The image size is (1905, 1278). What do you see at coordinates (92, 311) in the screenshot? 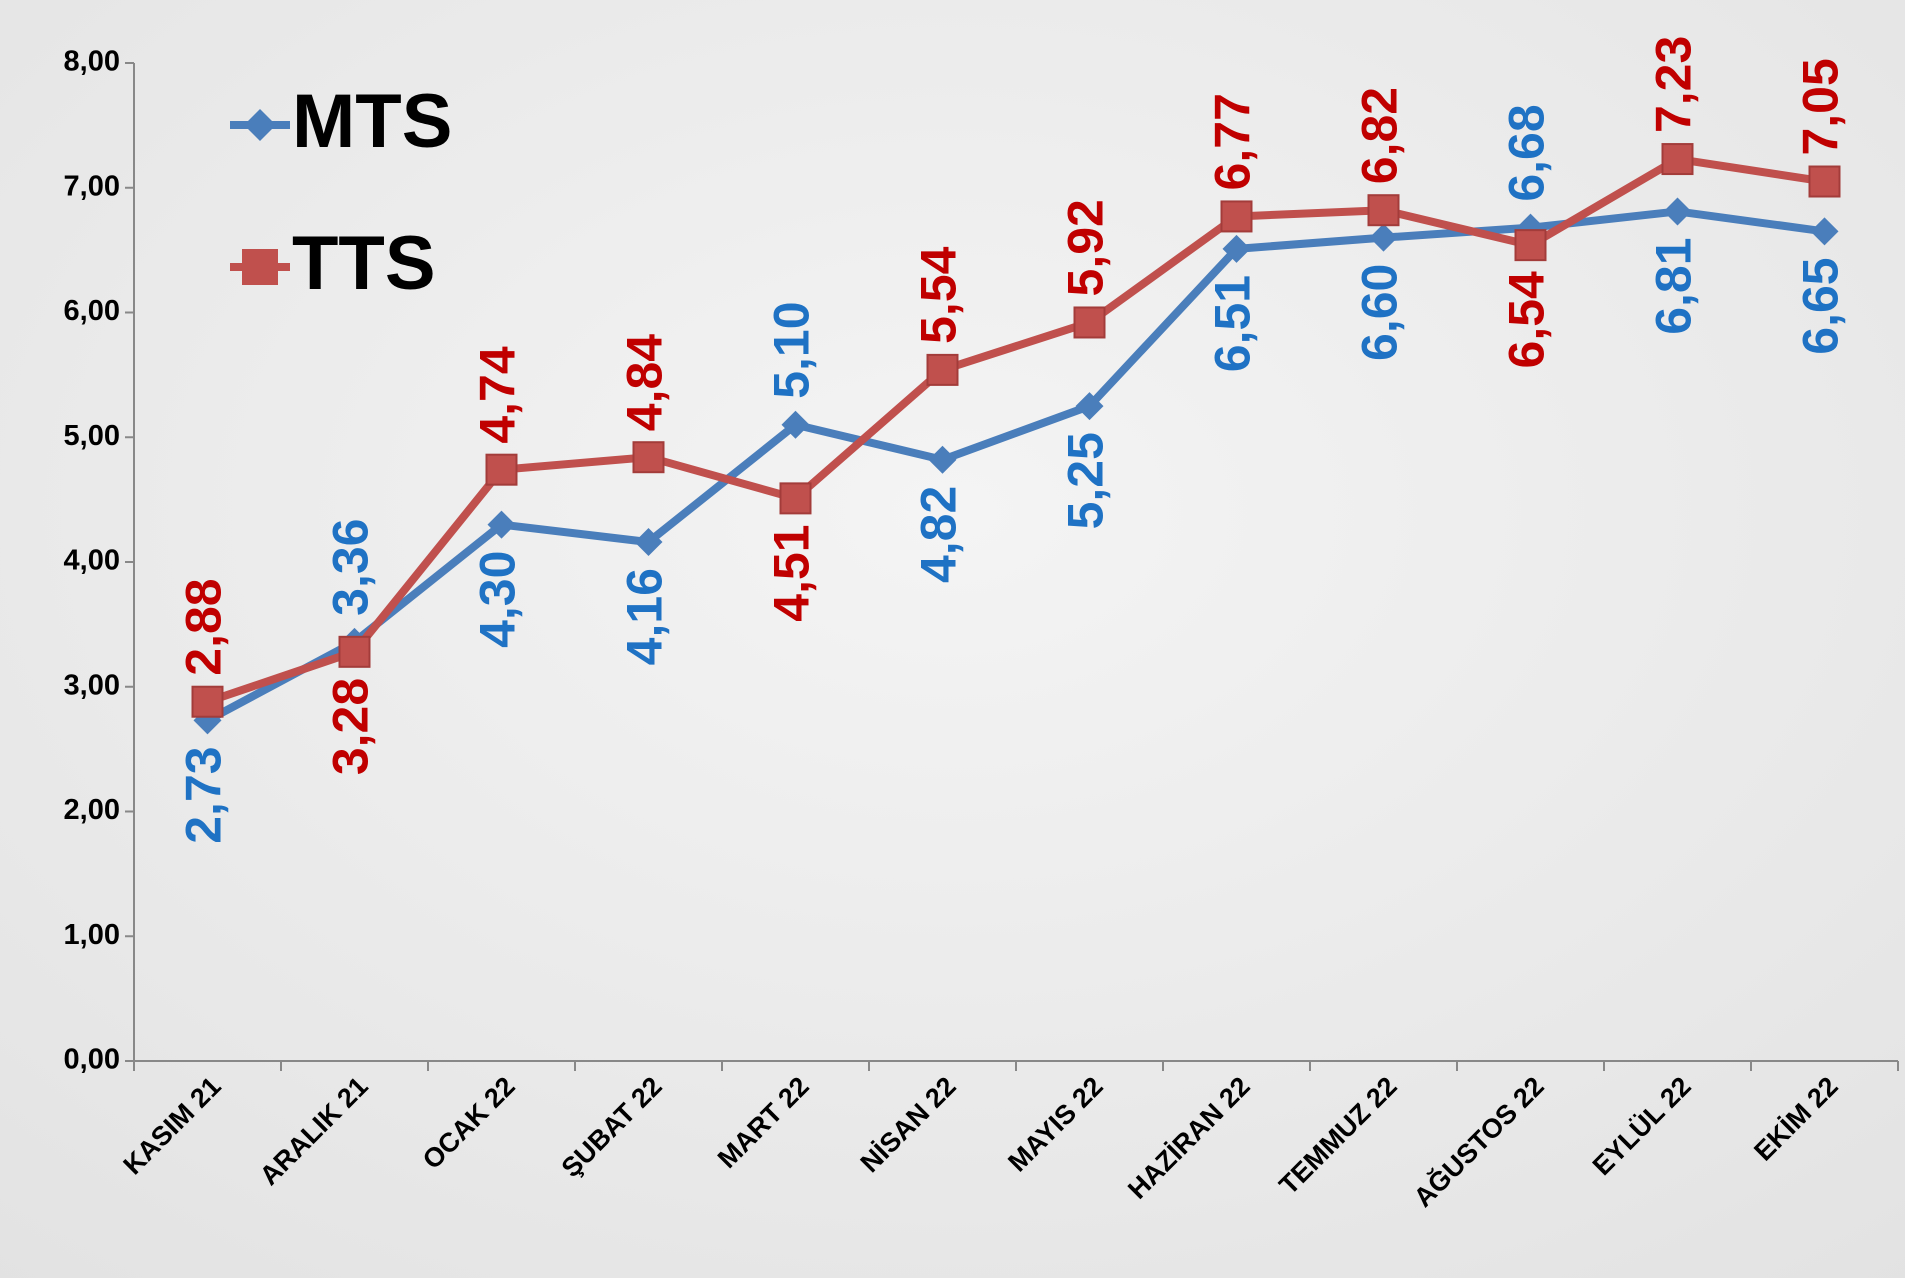
I see `y-tick-label: 6,00` at bounding box center [92, 311].